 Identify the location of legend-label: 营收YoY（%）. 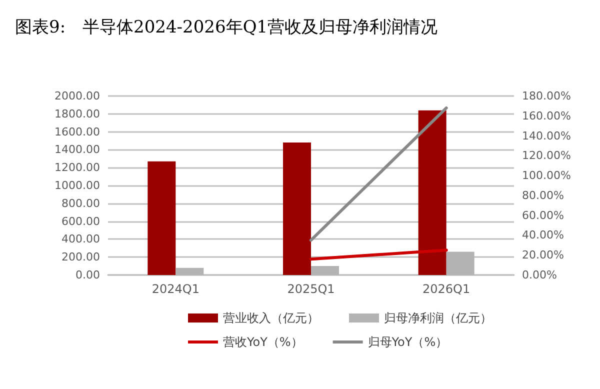
(263, 342).